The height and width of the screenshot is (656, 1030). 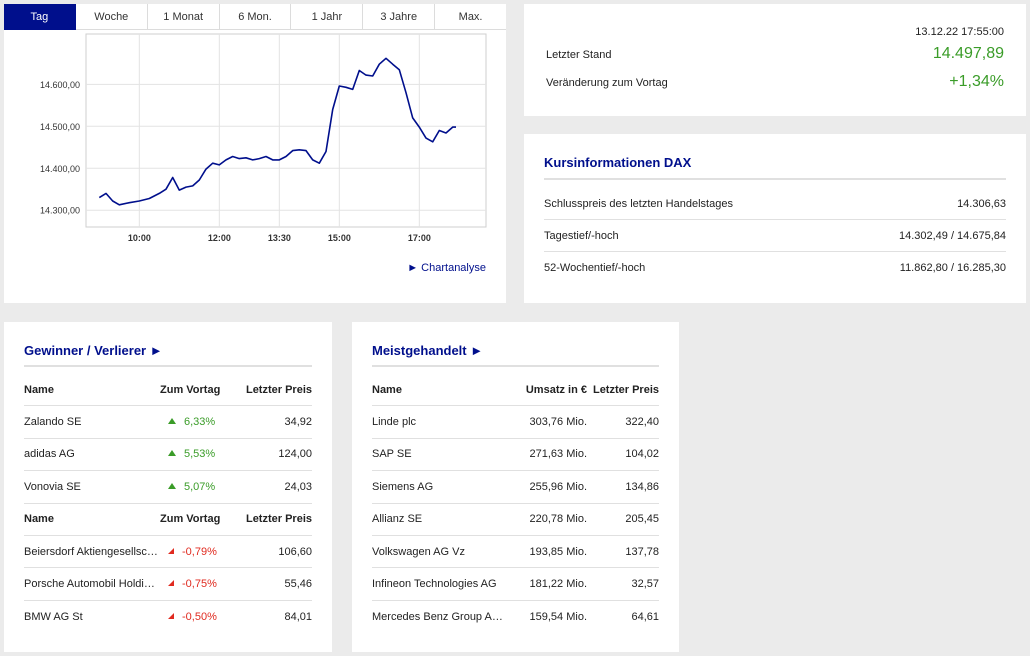 I want to click on table-row: Vonovia SE 5,07% 24,03, so click(x=168, y=487).